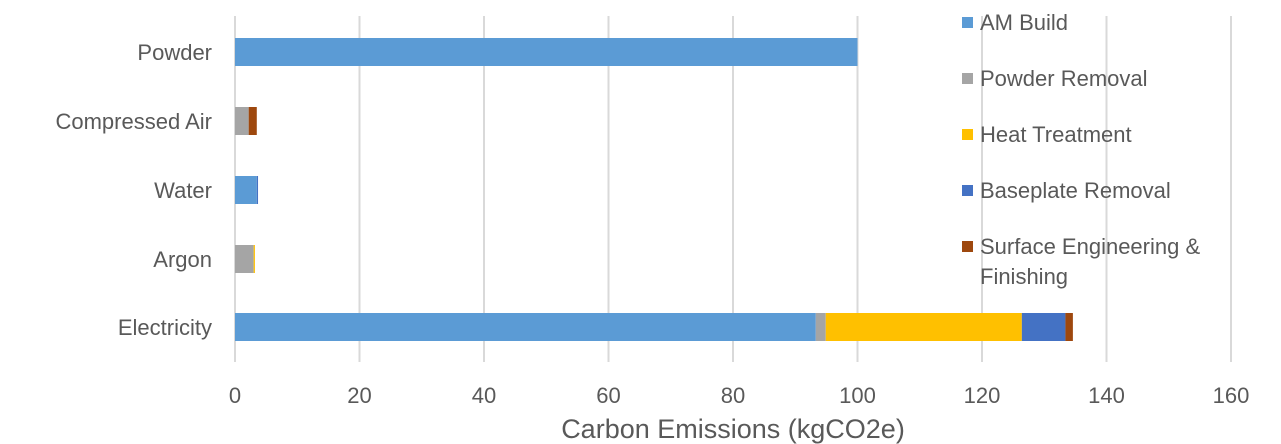  What do you see at coordinates (165, 327) in the screenshot?
I see `category-label: Electricity` at bounding box center [165, 327].